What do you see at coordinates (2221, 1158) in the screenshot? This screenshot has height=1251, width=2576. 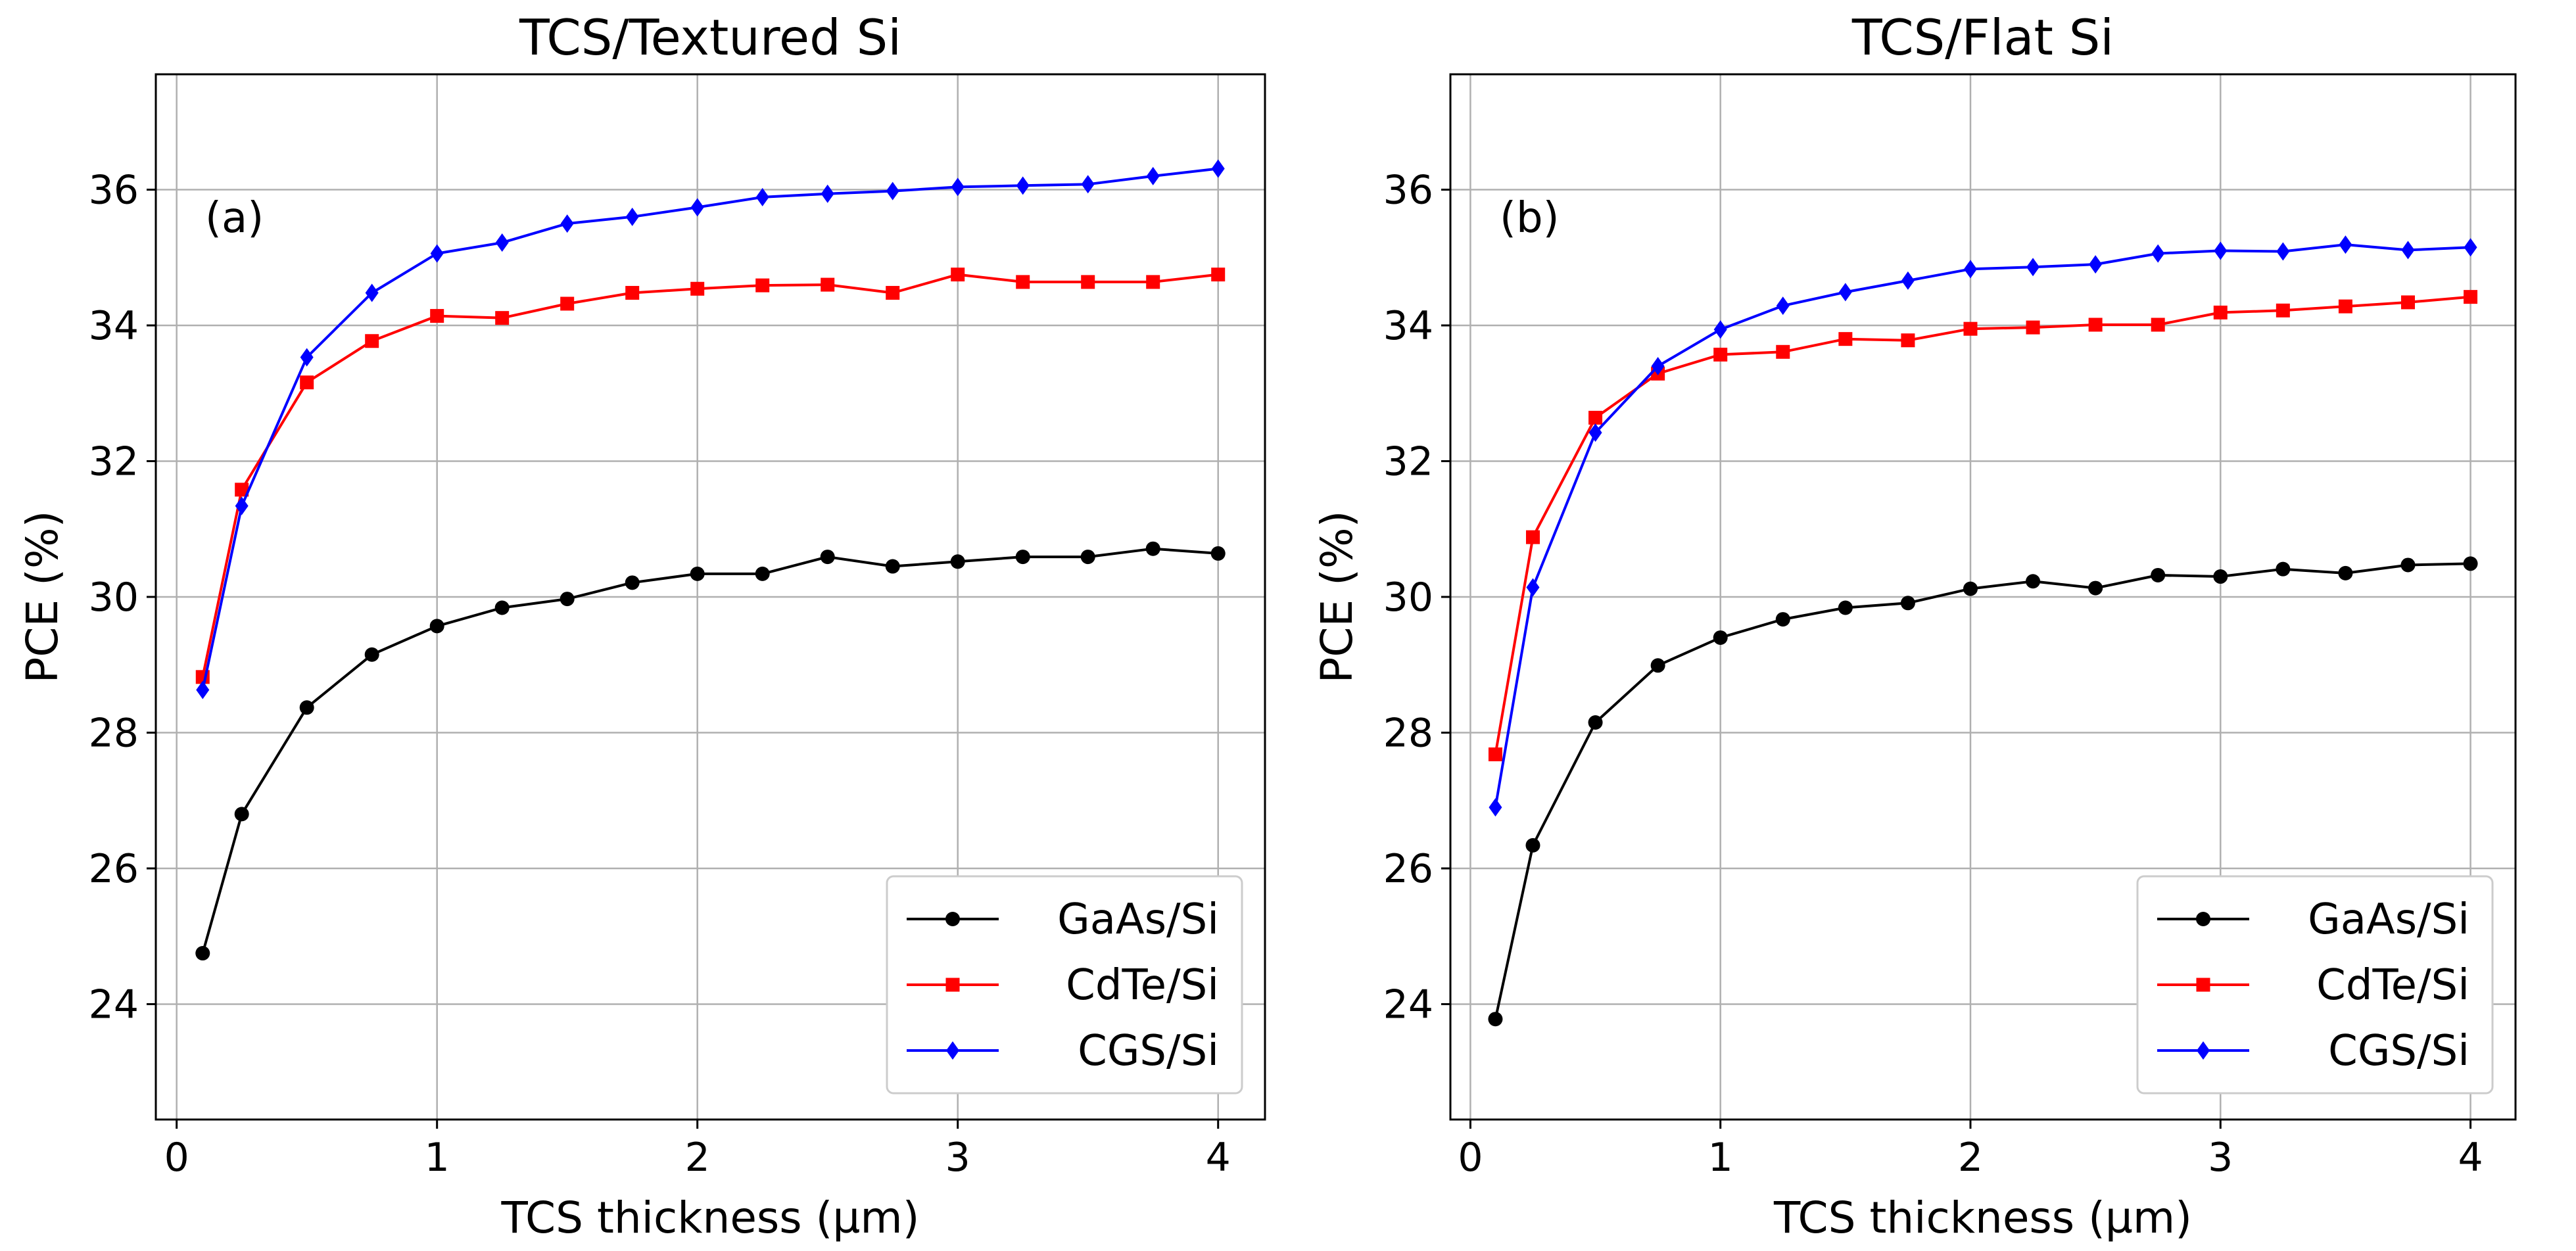 I see `x-tick-label: 3` at bounding box center [2221, 1158].